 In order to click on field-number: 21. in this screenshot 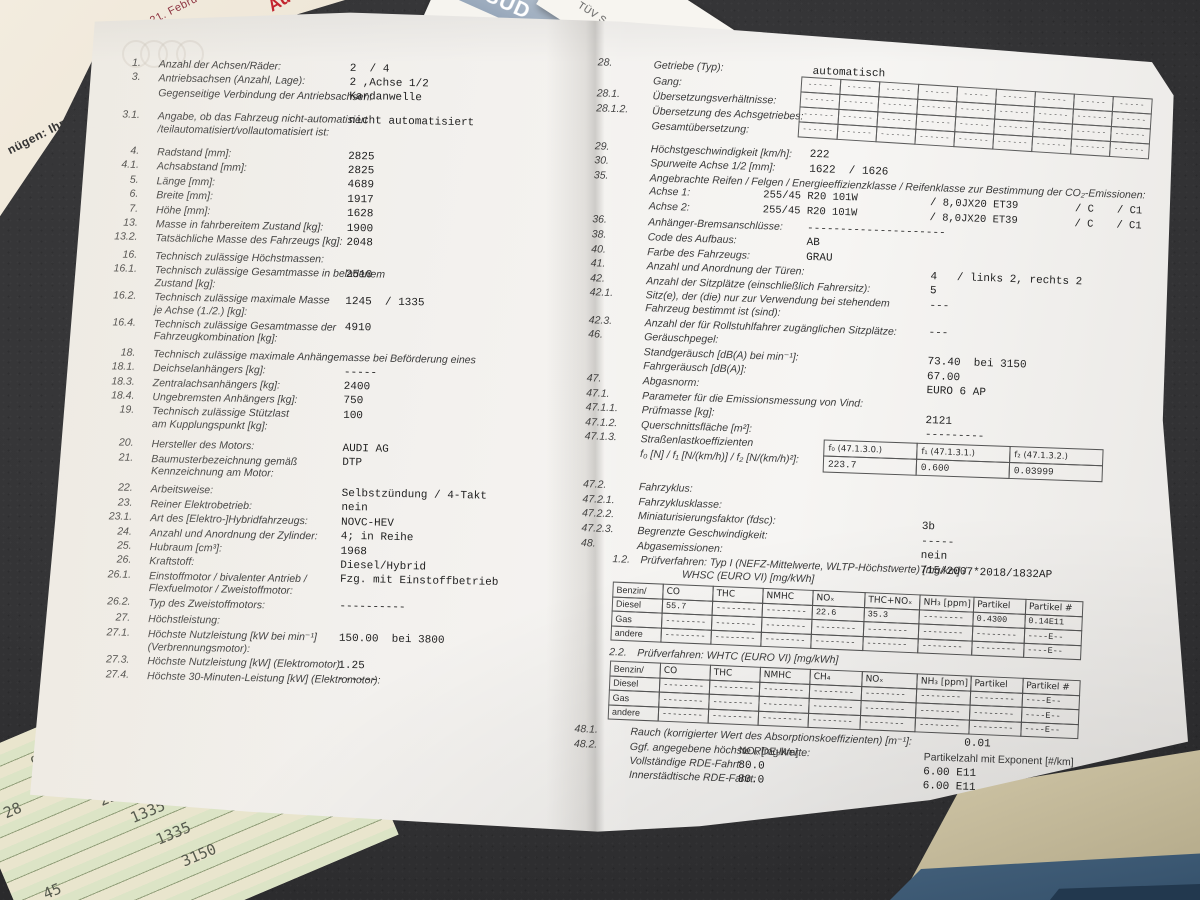, I will do `click(126, 457)`.